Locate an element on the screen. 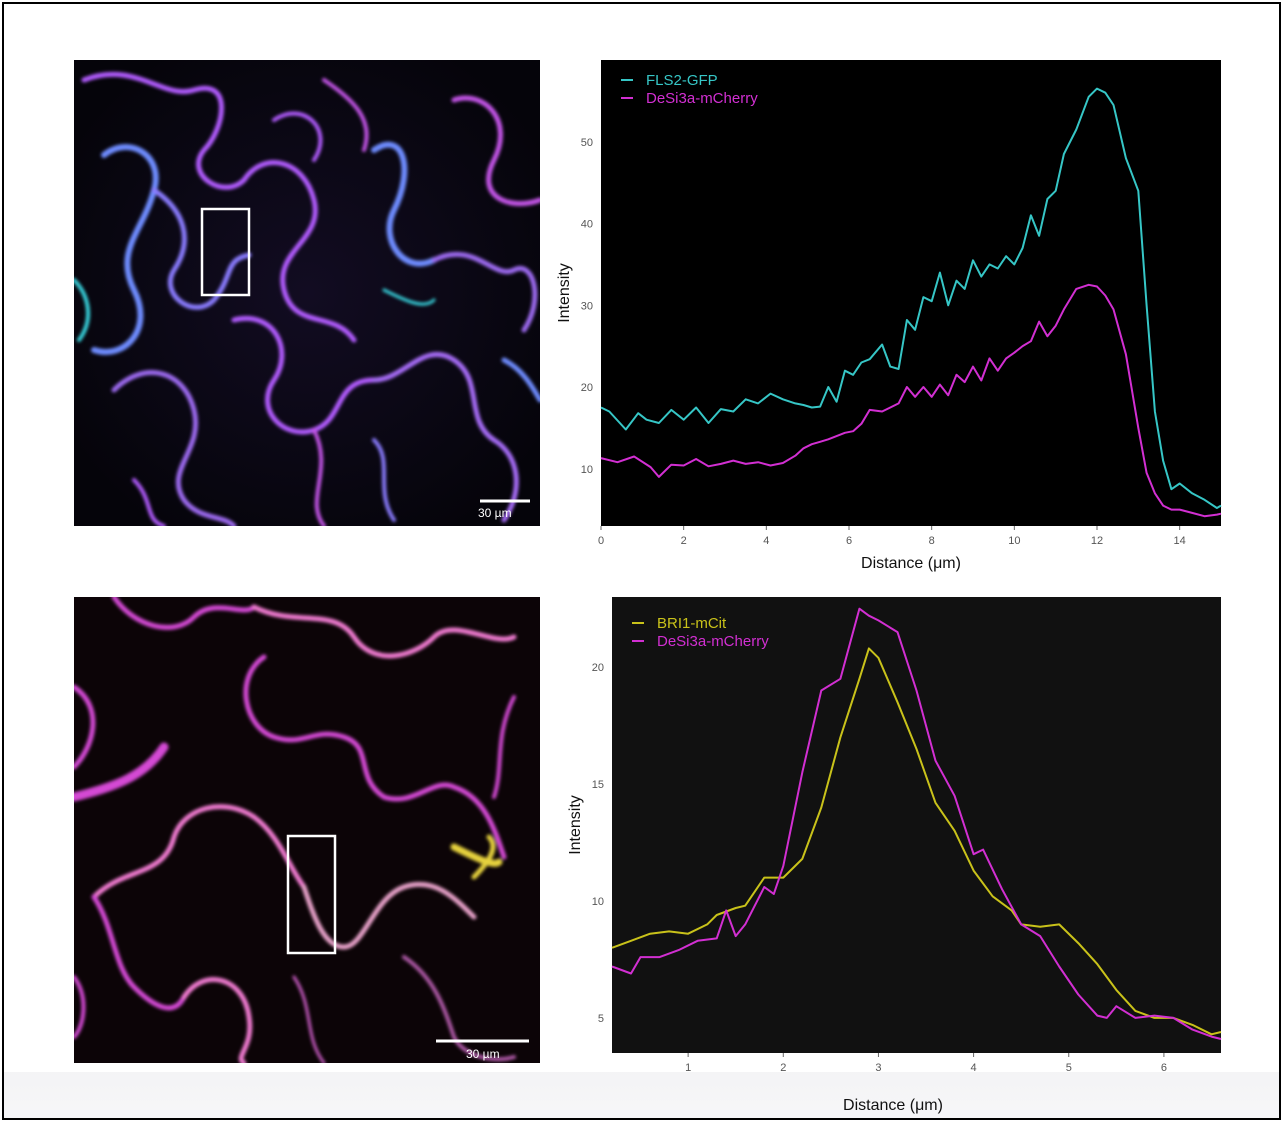 The height and width of the screenshot is (1124, 1287). x-tick-label: 10 is located at coordinates (1014, 541).